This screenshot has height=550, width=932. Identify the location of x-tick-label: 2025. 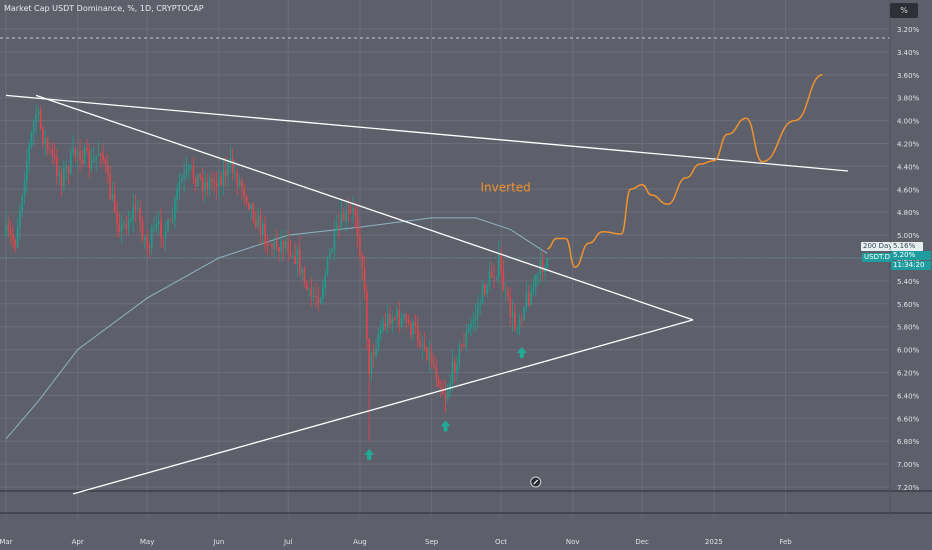
(714, 542).